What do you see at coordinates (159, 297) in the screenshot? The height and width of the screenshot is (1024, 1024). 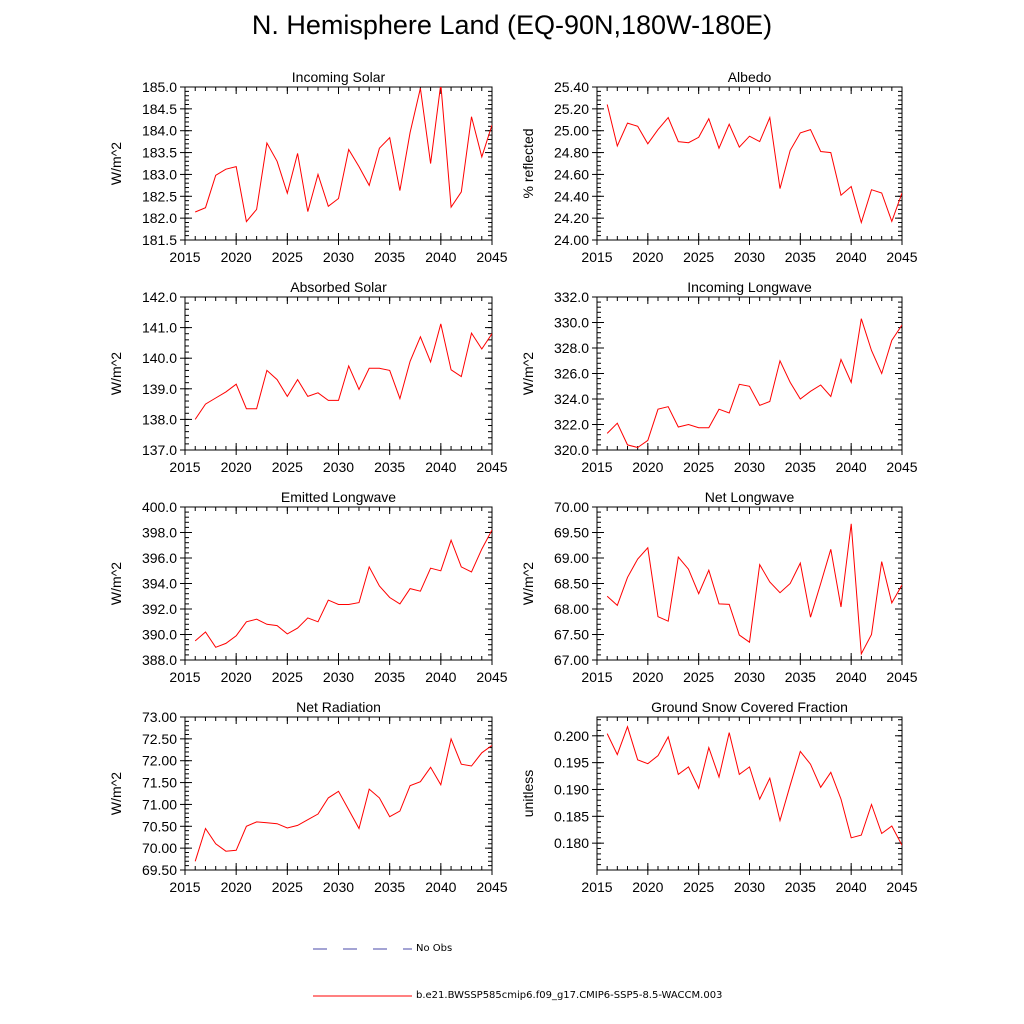 I see `y-tick-label: 142.0` at bounding box center [159, 297].